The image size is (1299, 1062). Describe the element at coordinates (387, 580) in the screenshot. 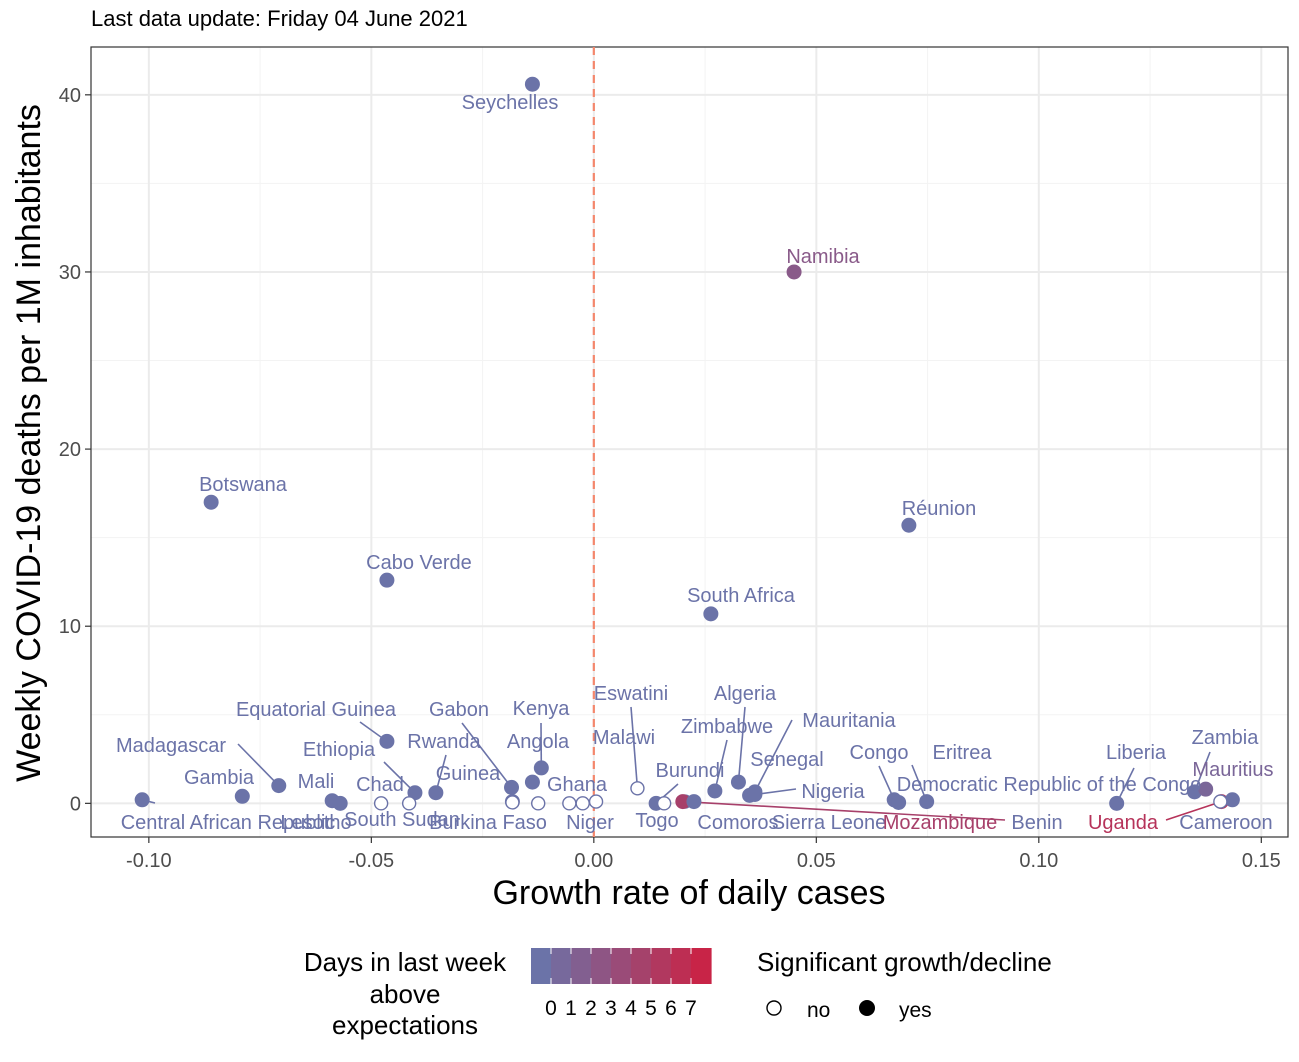

I see `point-cabo-verde` at that location.